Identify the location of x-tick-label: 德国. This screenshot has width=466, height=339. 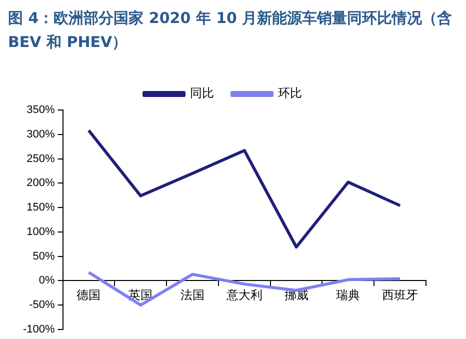
(88, 295).